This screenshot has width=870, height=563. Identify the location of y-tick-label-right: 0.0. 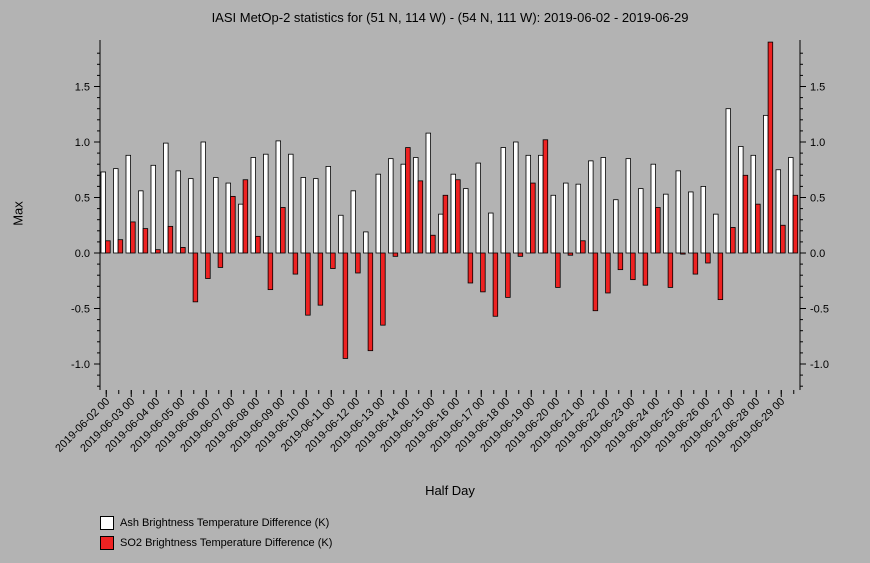
(817, 254).